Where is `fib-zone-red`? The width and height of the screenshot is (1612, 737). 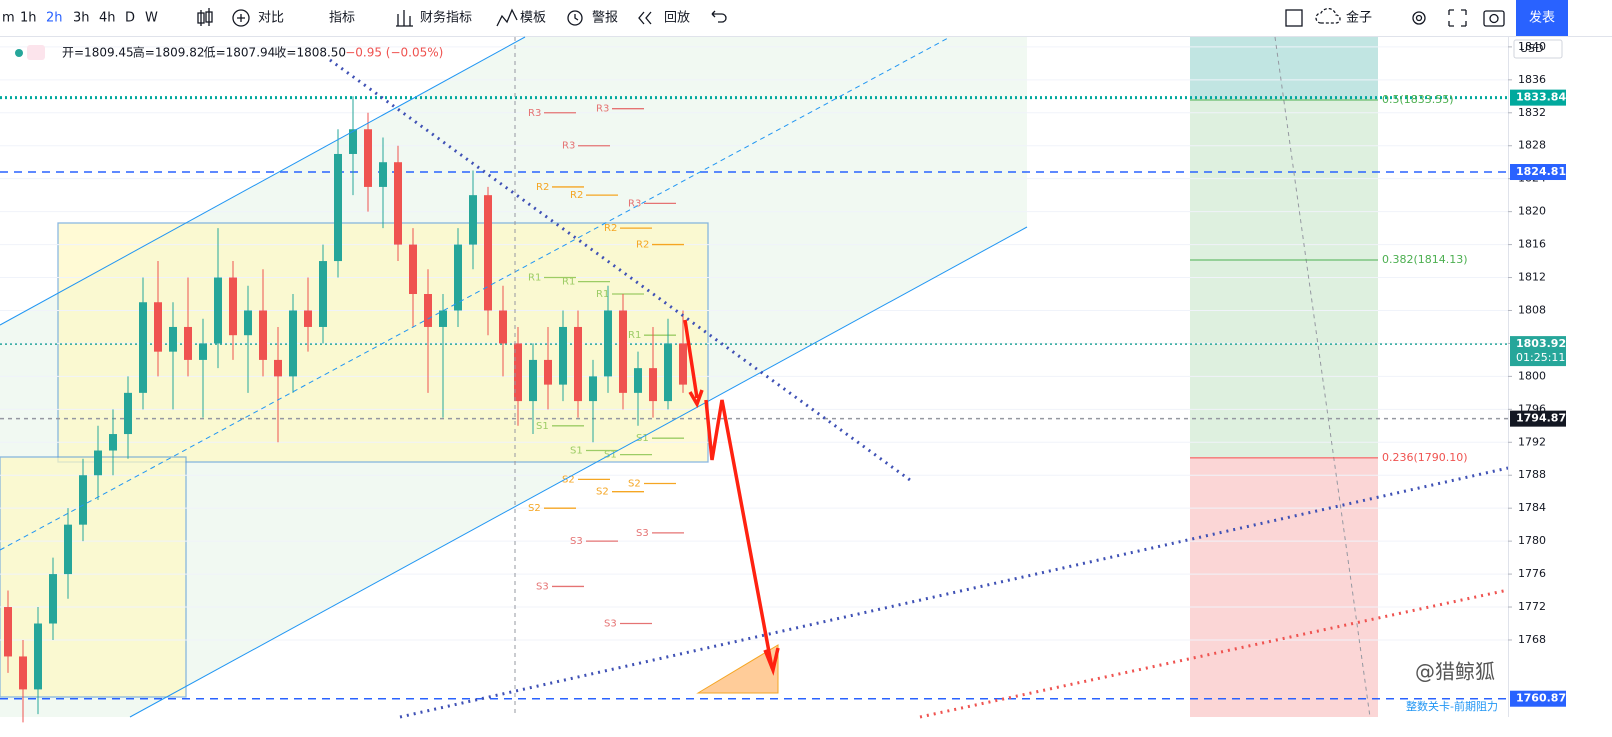 fib-zone-red is located at coordinates (1284, 587).